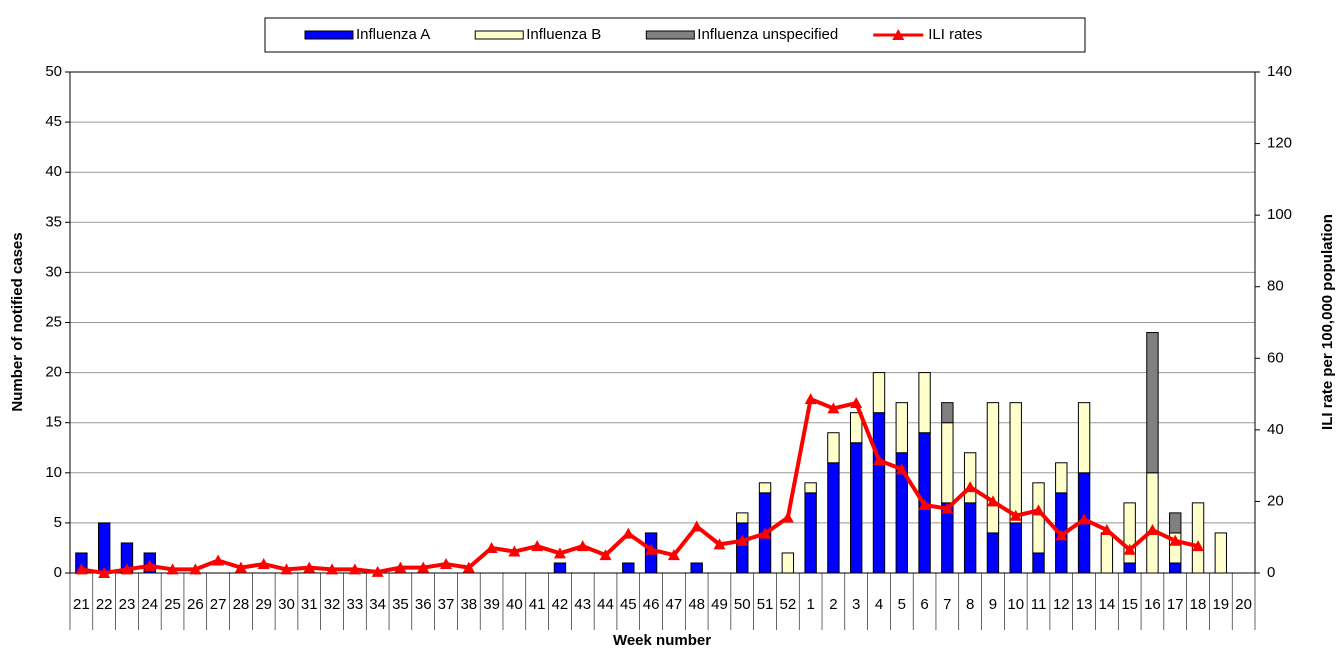 This screenshot has height=652, width=1341. I want to click on x-tick-label: 24, so click(149, 604).